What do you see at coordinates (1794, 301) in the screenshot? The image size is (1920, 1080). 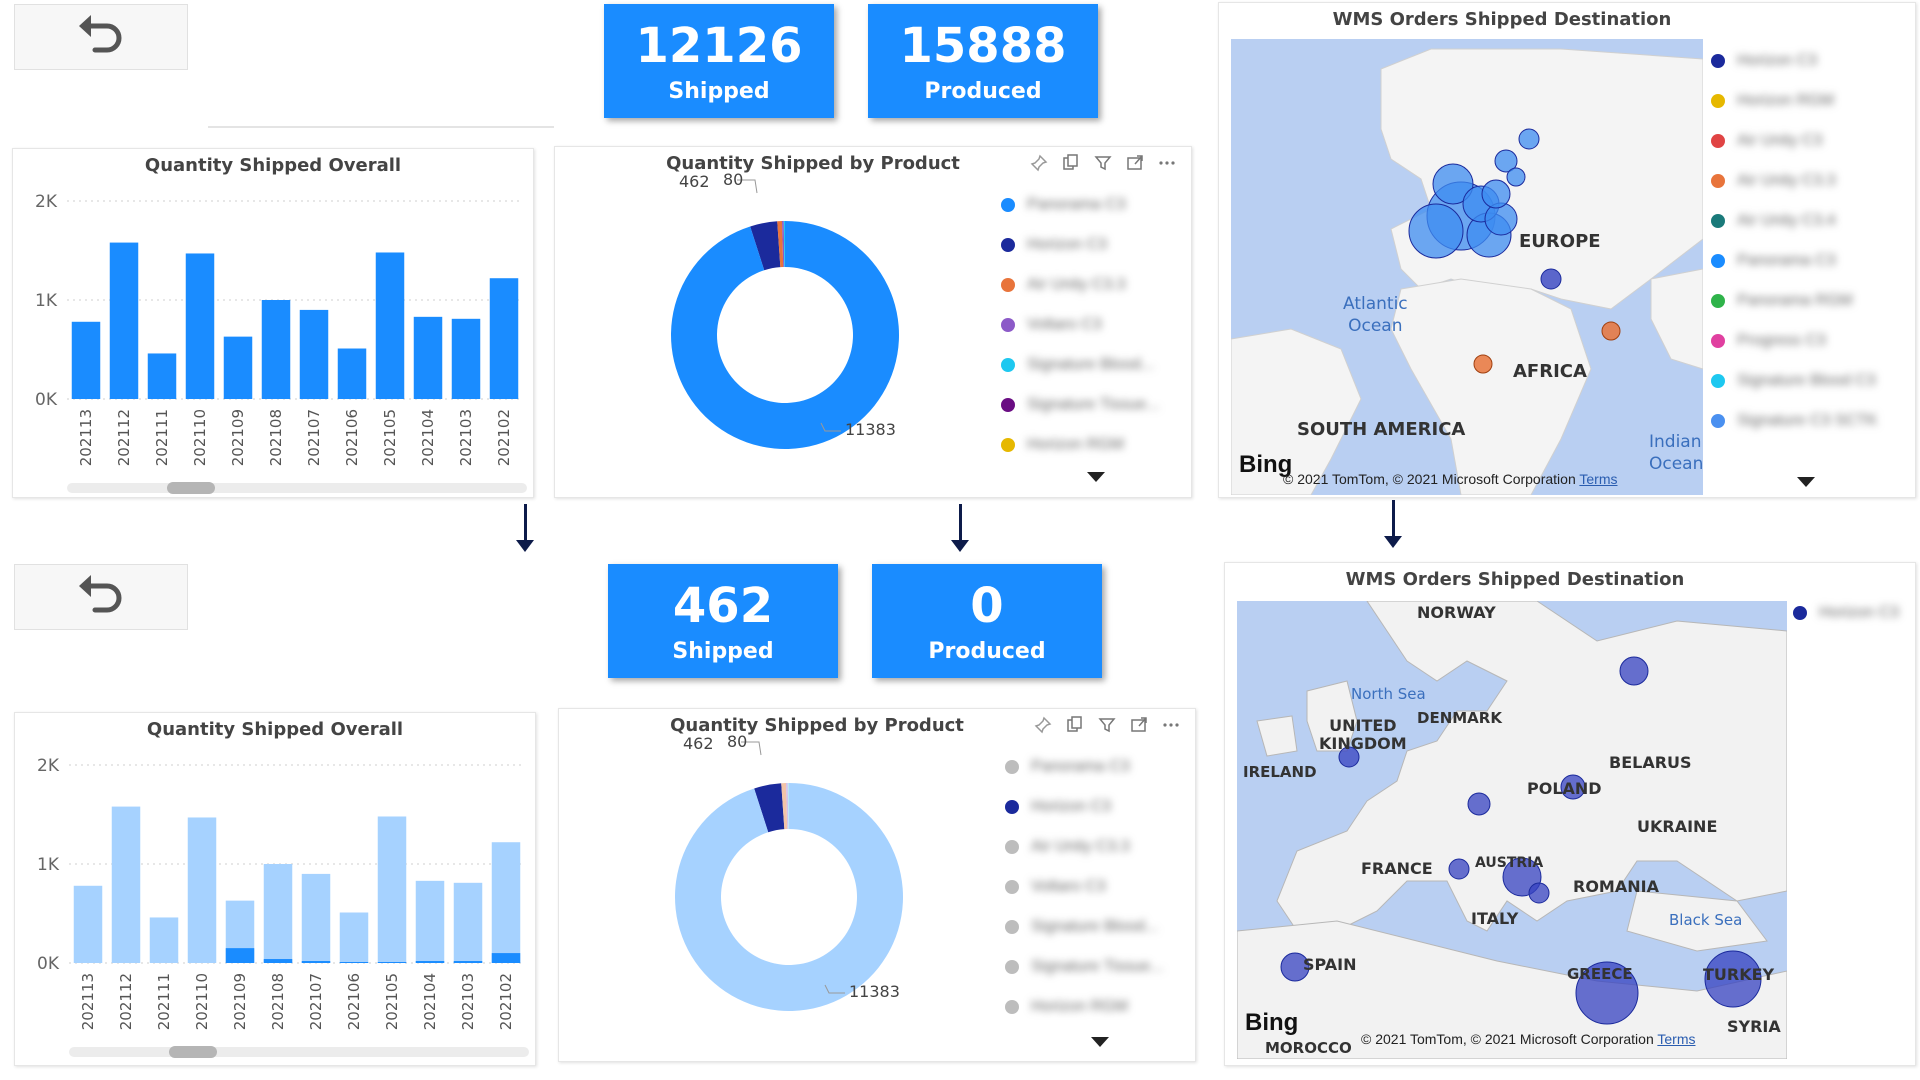 I see `legend-item: Panorama RGM` at bounding box center [1794, 301].